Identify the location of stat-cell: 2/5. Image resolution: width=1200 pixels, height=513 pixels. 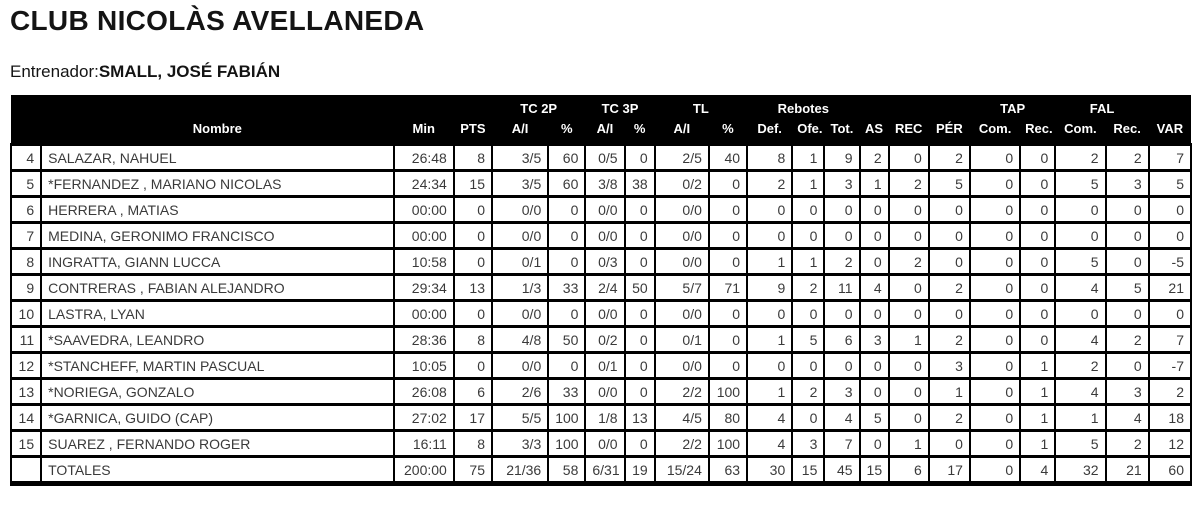
(681, 157).